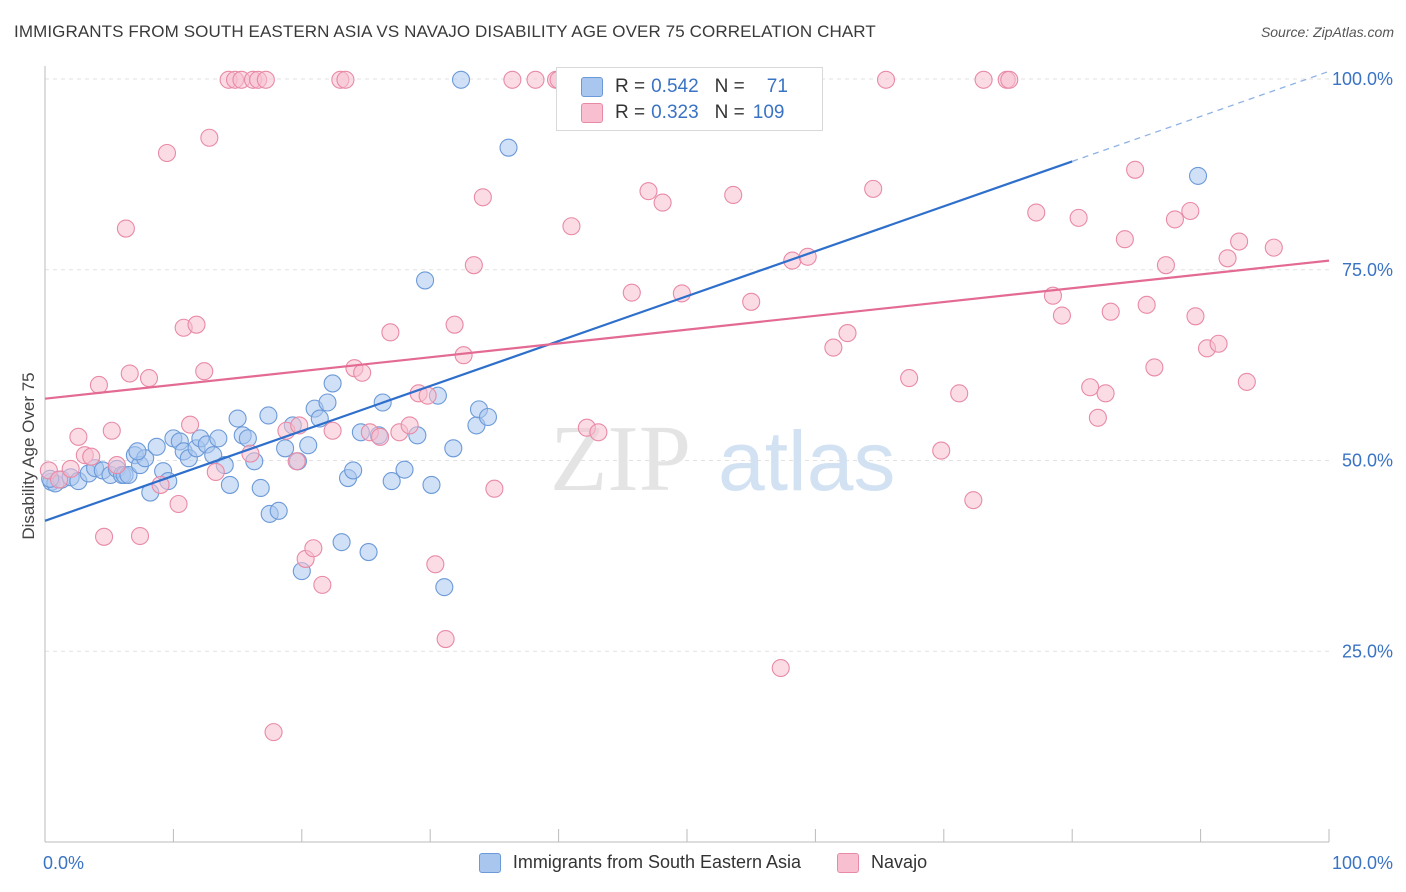  Describe the element at coordinates (1327, 32) in the screenshot. I see `source-label: Source: ZipAtlas.com` at that location.